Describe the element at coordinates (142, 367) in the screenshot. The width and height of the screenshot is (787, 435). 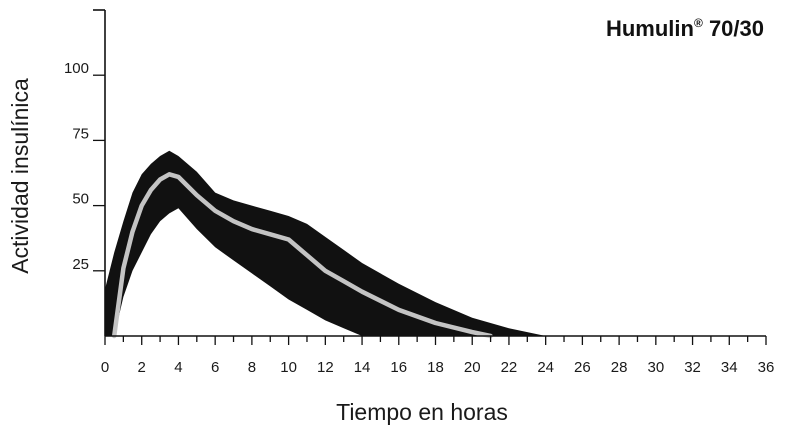
I see `x-tick-label: 2` at that location.